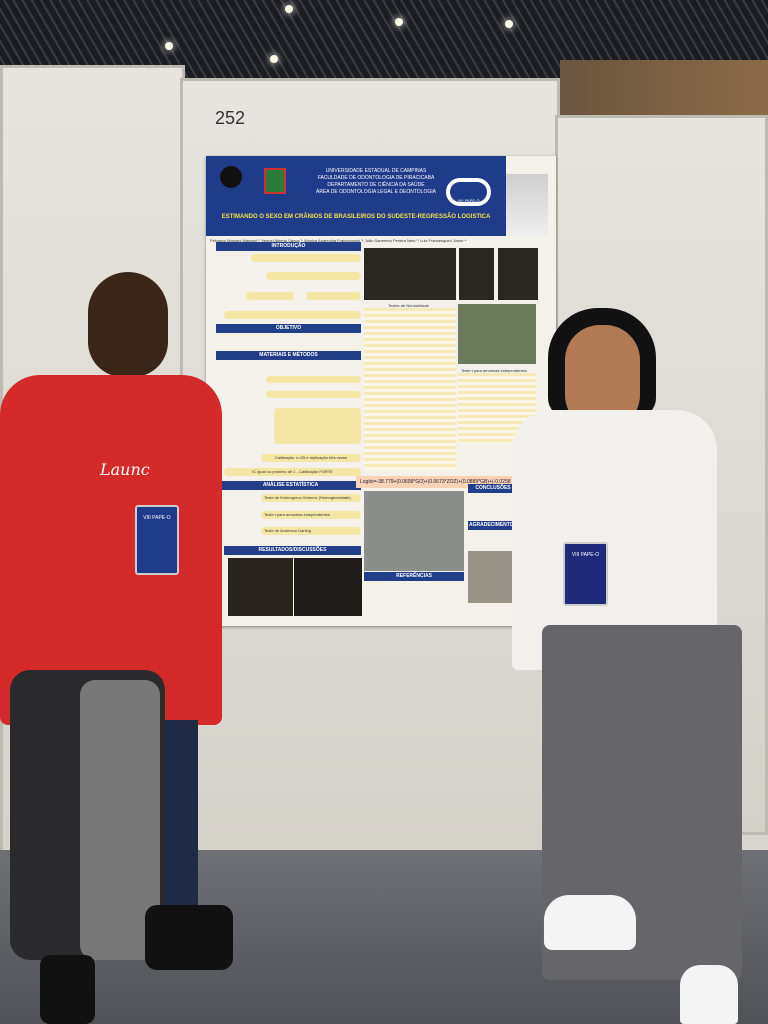 Image resolution: width=768 pixels, height=1024 pixels. Describe the element at coordinates (527, 205) in the screenshot. I see `author-photo` at that location.